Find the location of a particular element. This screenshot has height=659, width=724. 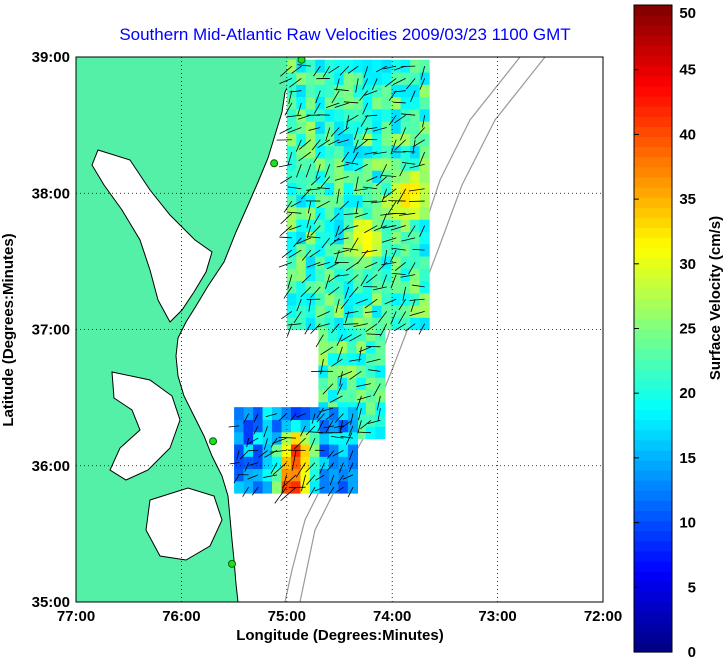

colorbar-ticks: 0 5 10 15 20 25 30 35 40 45 50 is located at coordinates (665, 331).